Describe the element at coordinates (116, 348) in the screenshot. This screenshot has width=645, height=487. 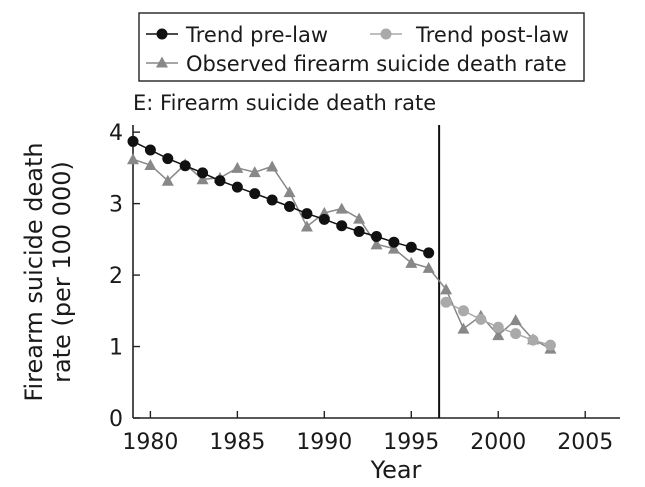
I see `y-tick-label: 1` at that location.